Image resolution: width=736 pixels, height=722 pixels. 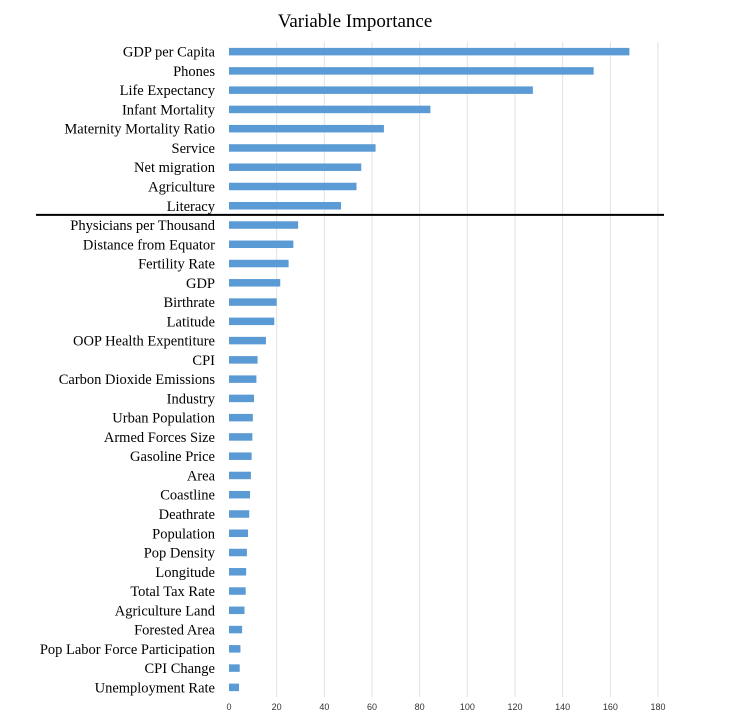 What do you see at coordinates (169, 110) in the screenshot?
I see `category-label: Infant Mortality` at bounding box center [169, 110].